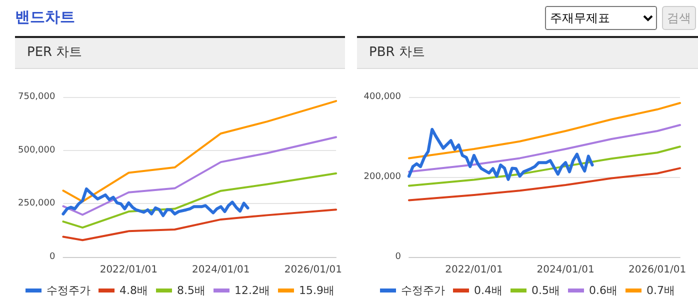  Describe the element at coordinates (37, 150) in the screenshot. I see `y-tick-label: 500,000` at that location.